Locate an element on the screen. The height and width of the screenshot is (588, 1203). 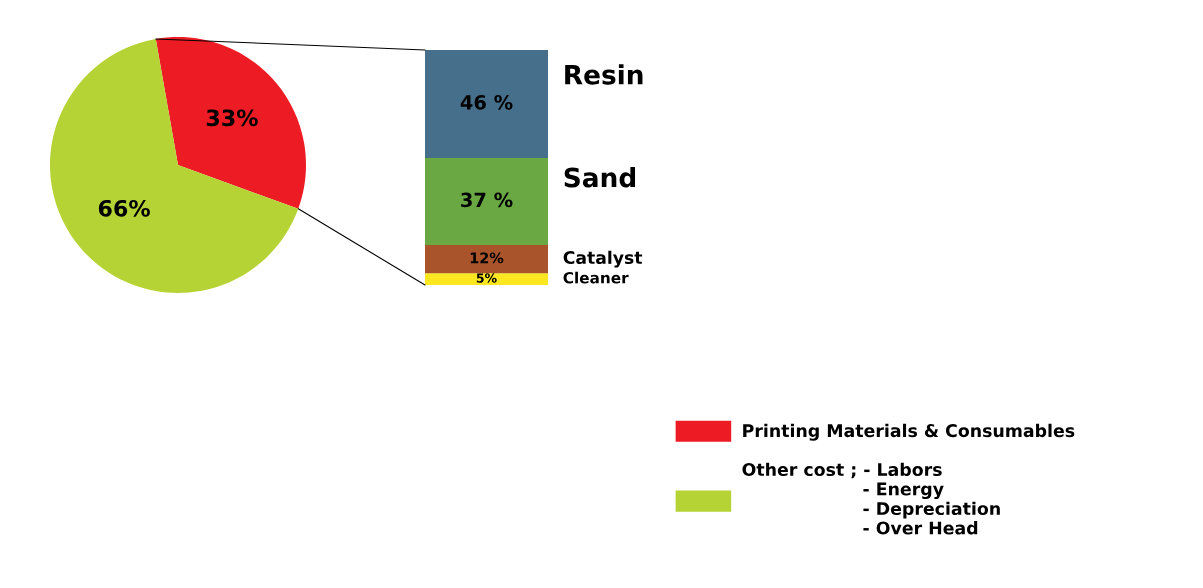
legend-label: Other cost ; - Labors - Energy - Depreciation - Over Head is located at coordinates (871, 498).